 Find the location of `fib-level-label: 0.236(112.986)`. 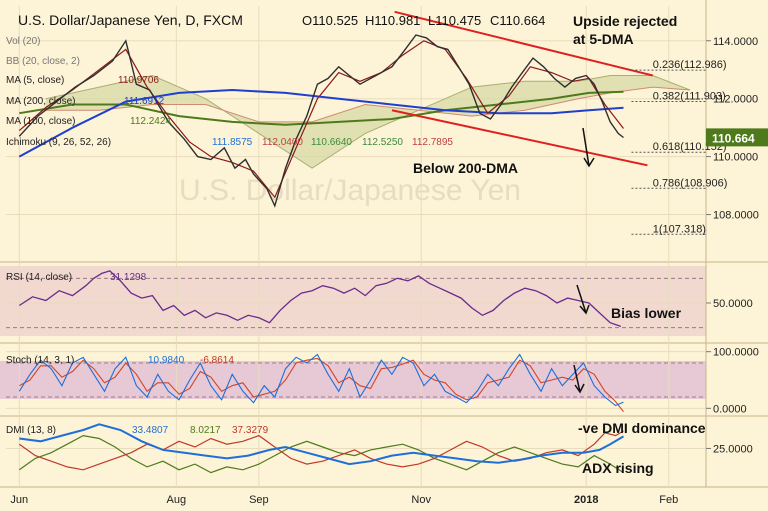

fib-level-label: 0.236(112.986) is located at coordinates (690, 65).